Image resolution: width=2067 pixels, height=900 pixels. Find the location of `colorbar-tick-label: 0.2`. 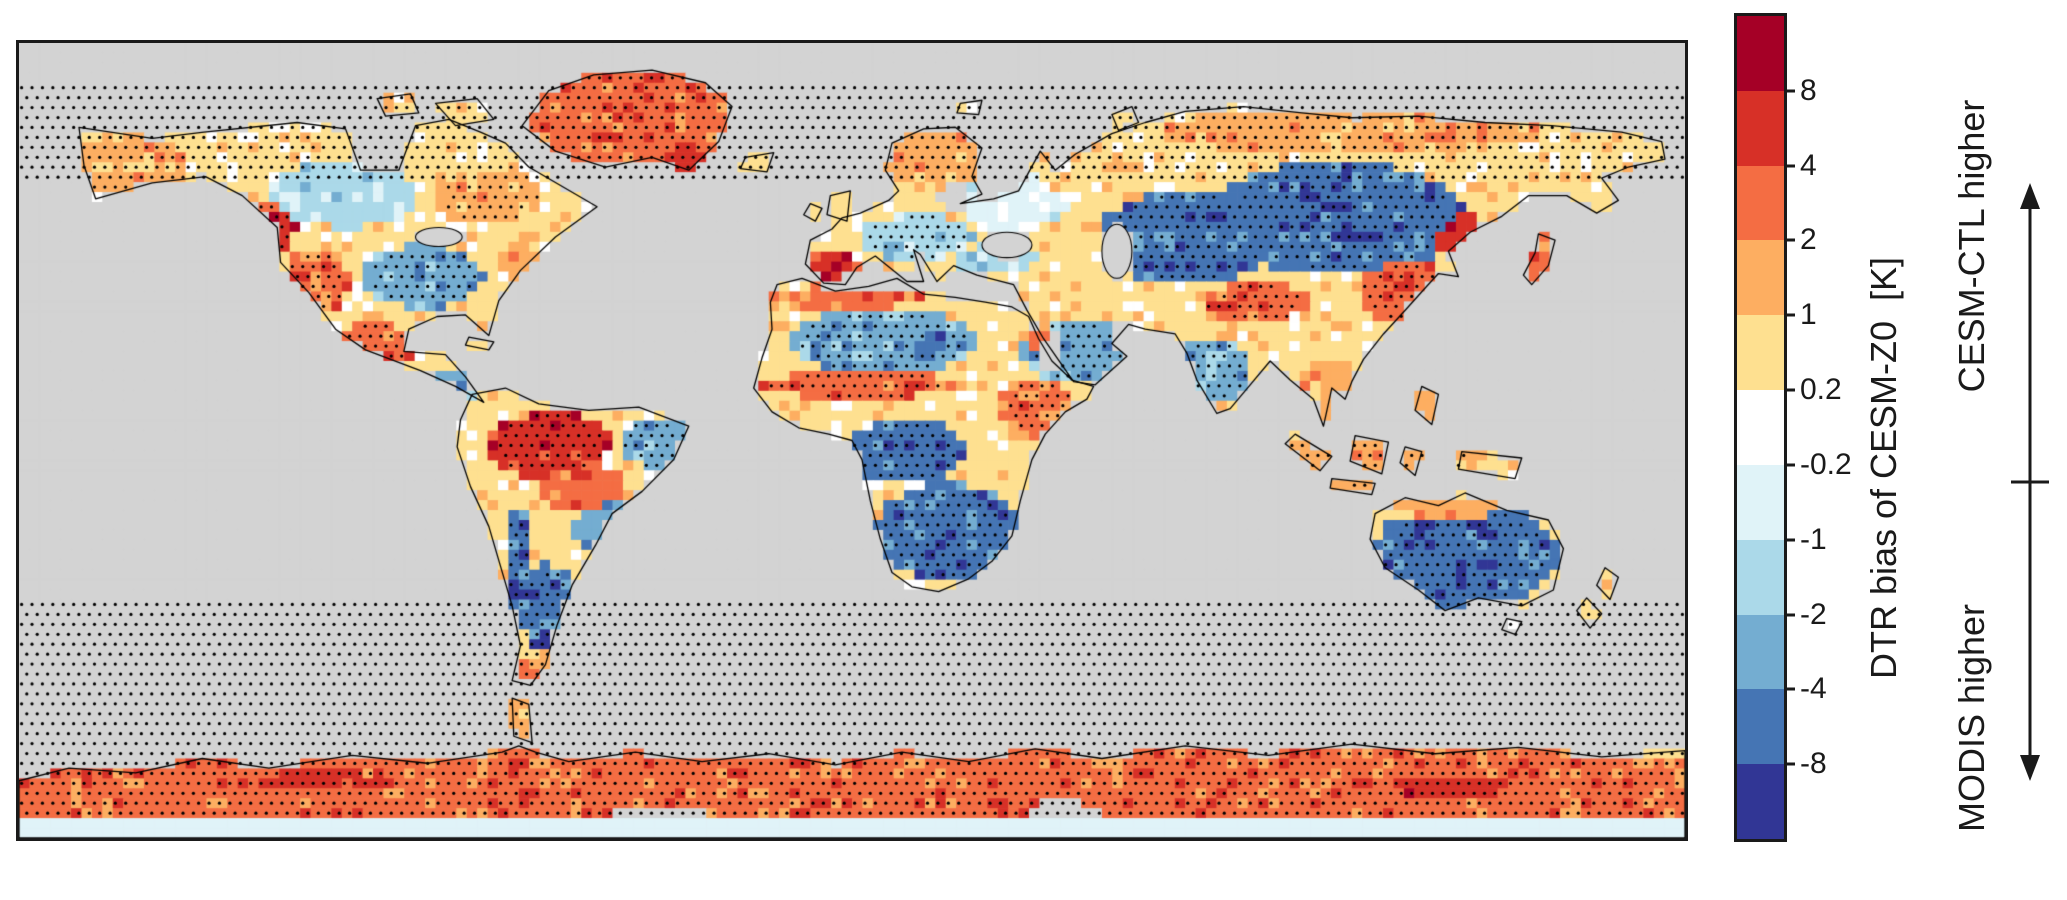

colorbar-tick-label: 0.2 is located at coordinates (1821, 390).